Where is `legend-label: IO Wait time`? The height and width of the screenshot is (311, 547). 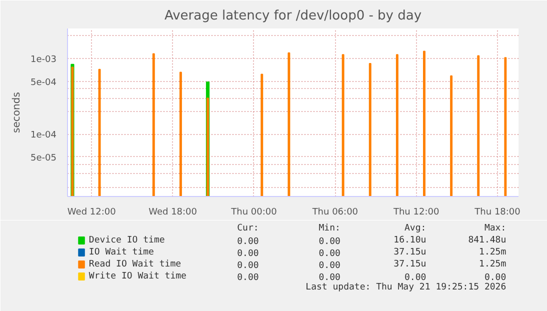 legend-label: IO Wait time is located at coordinates (121, 253).